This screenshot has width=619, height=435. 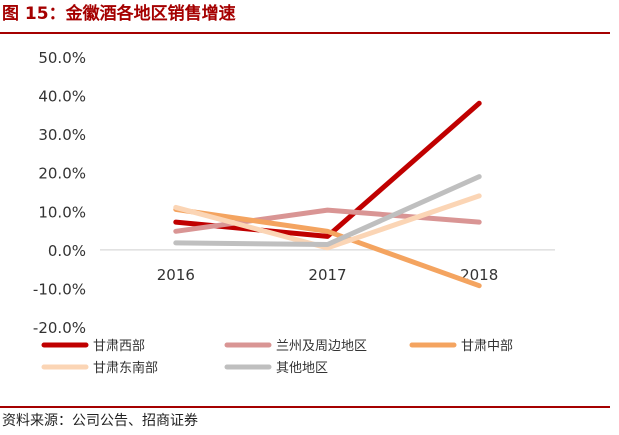 I want to click on legend-label: 甘肃西部, so click(x=119, y=346).